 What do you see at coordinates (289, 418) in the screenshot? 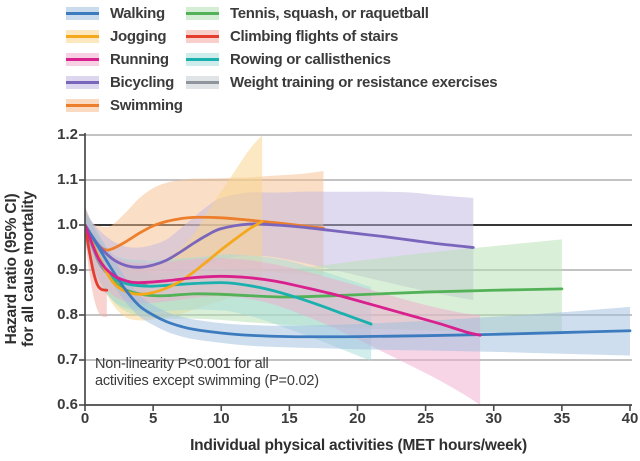
I see `x-tick-label-15: 15` at bounding box center [289, 418].